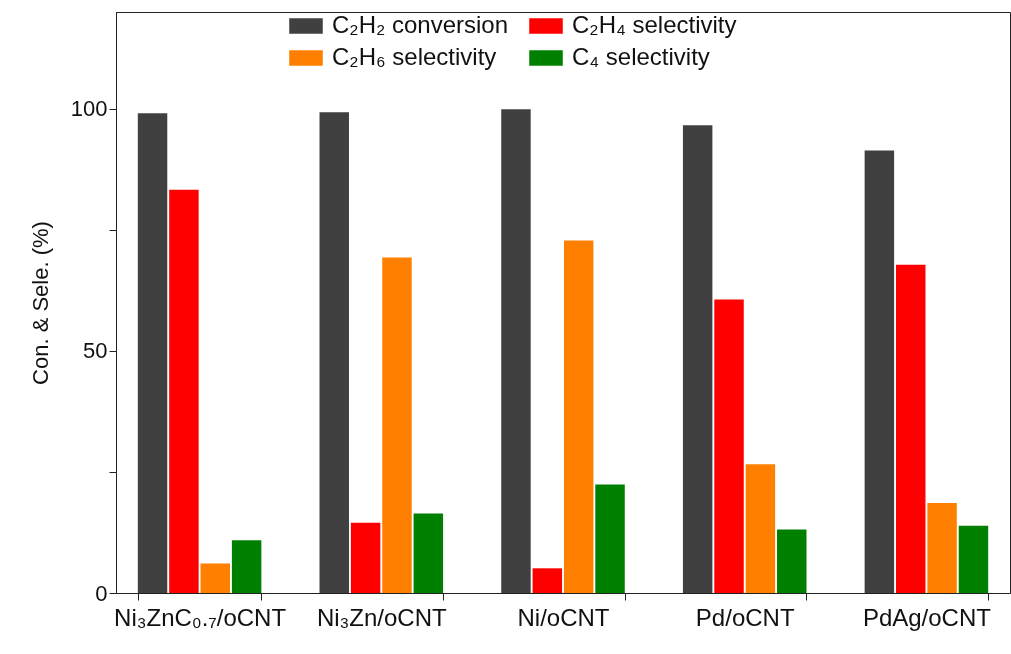 This screenshot has width=1011, height=654. Describe the element at coordinates (927, 617) in the screenshot. I see `x-tick-label: PdAg/oCNT` at that location.